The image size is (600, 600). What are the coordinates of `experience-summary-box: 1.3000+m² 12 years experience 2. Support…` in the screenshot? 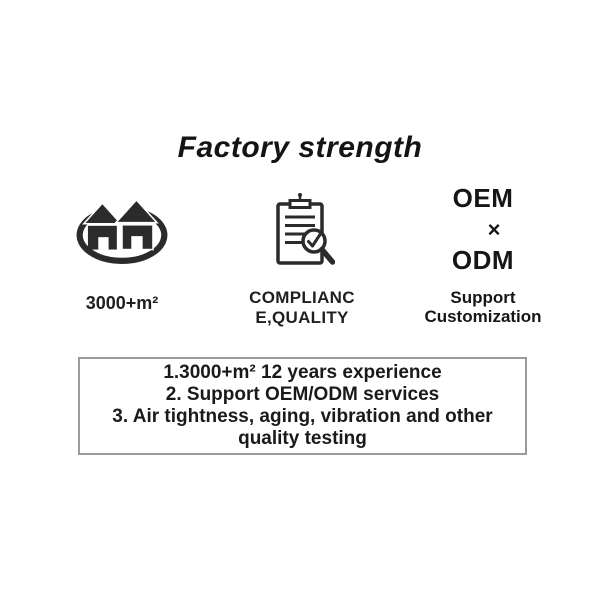 It's located at (302, 406).